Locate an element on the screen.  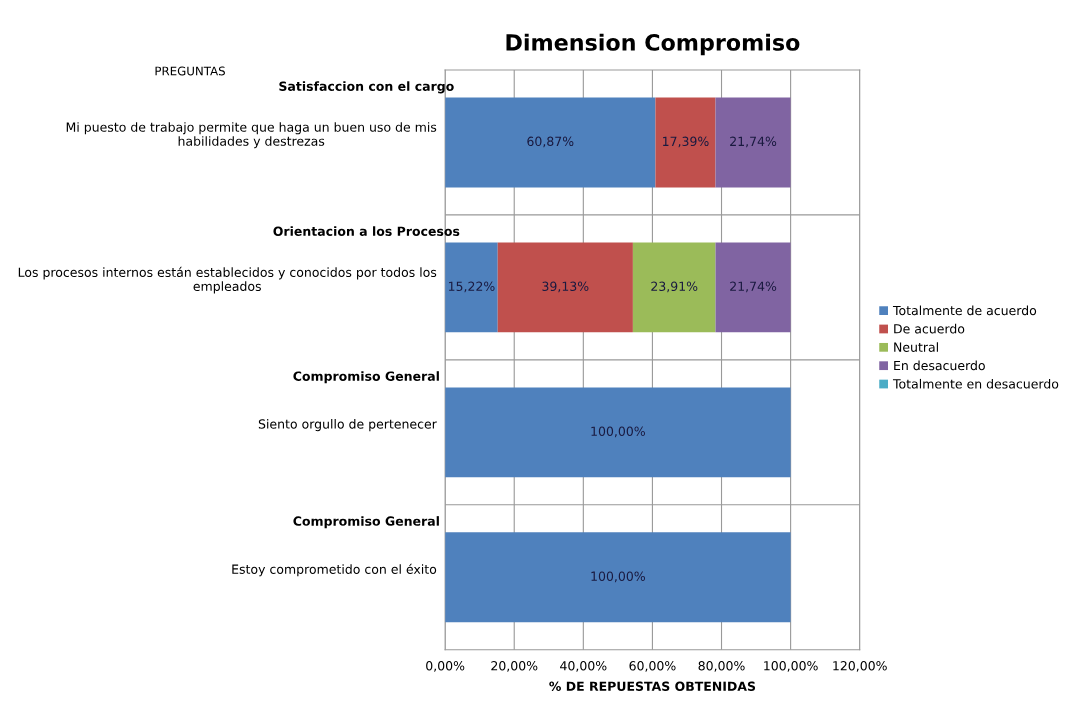
legend-label: Neutral is located at coordinates (916, 347).